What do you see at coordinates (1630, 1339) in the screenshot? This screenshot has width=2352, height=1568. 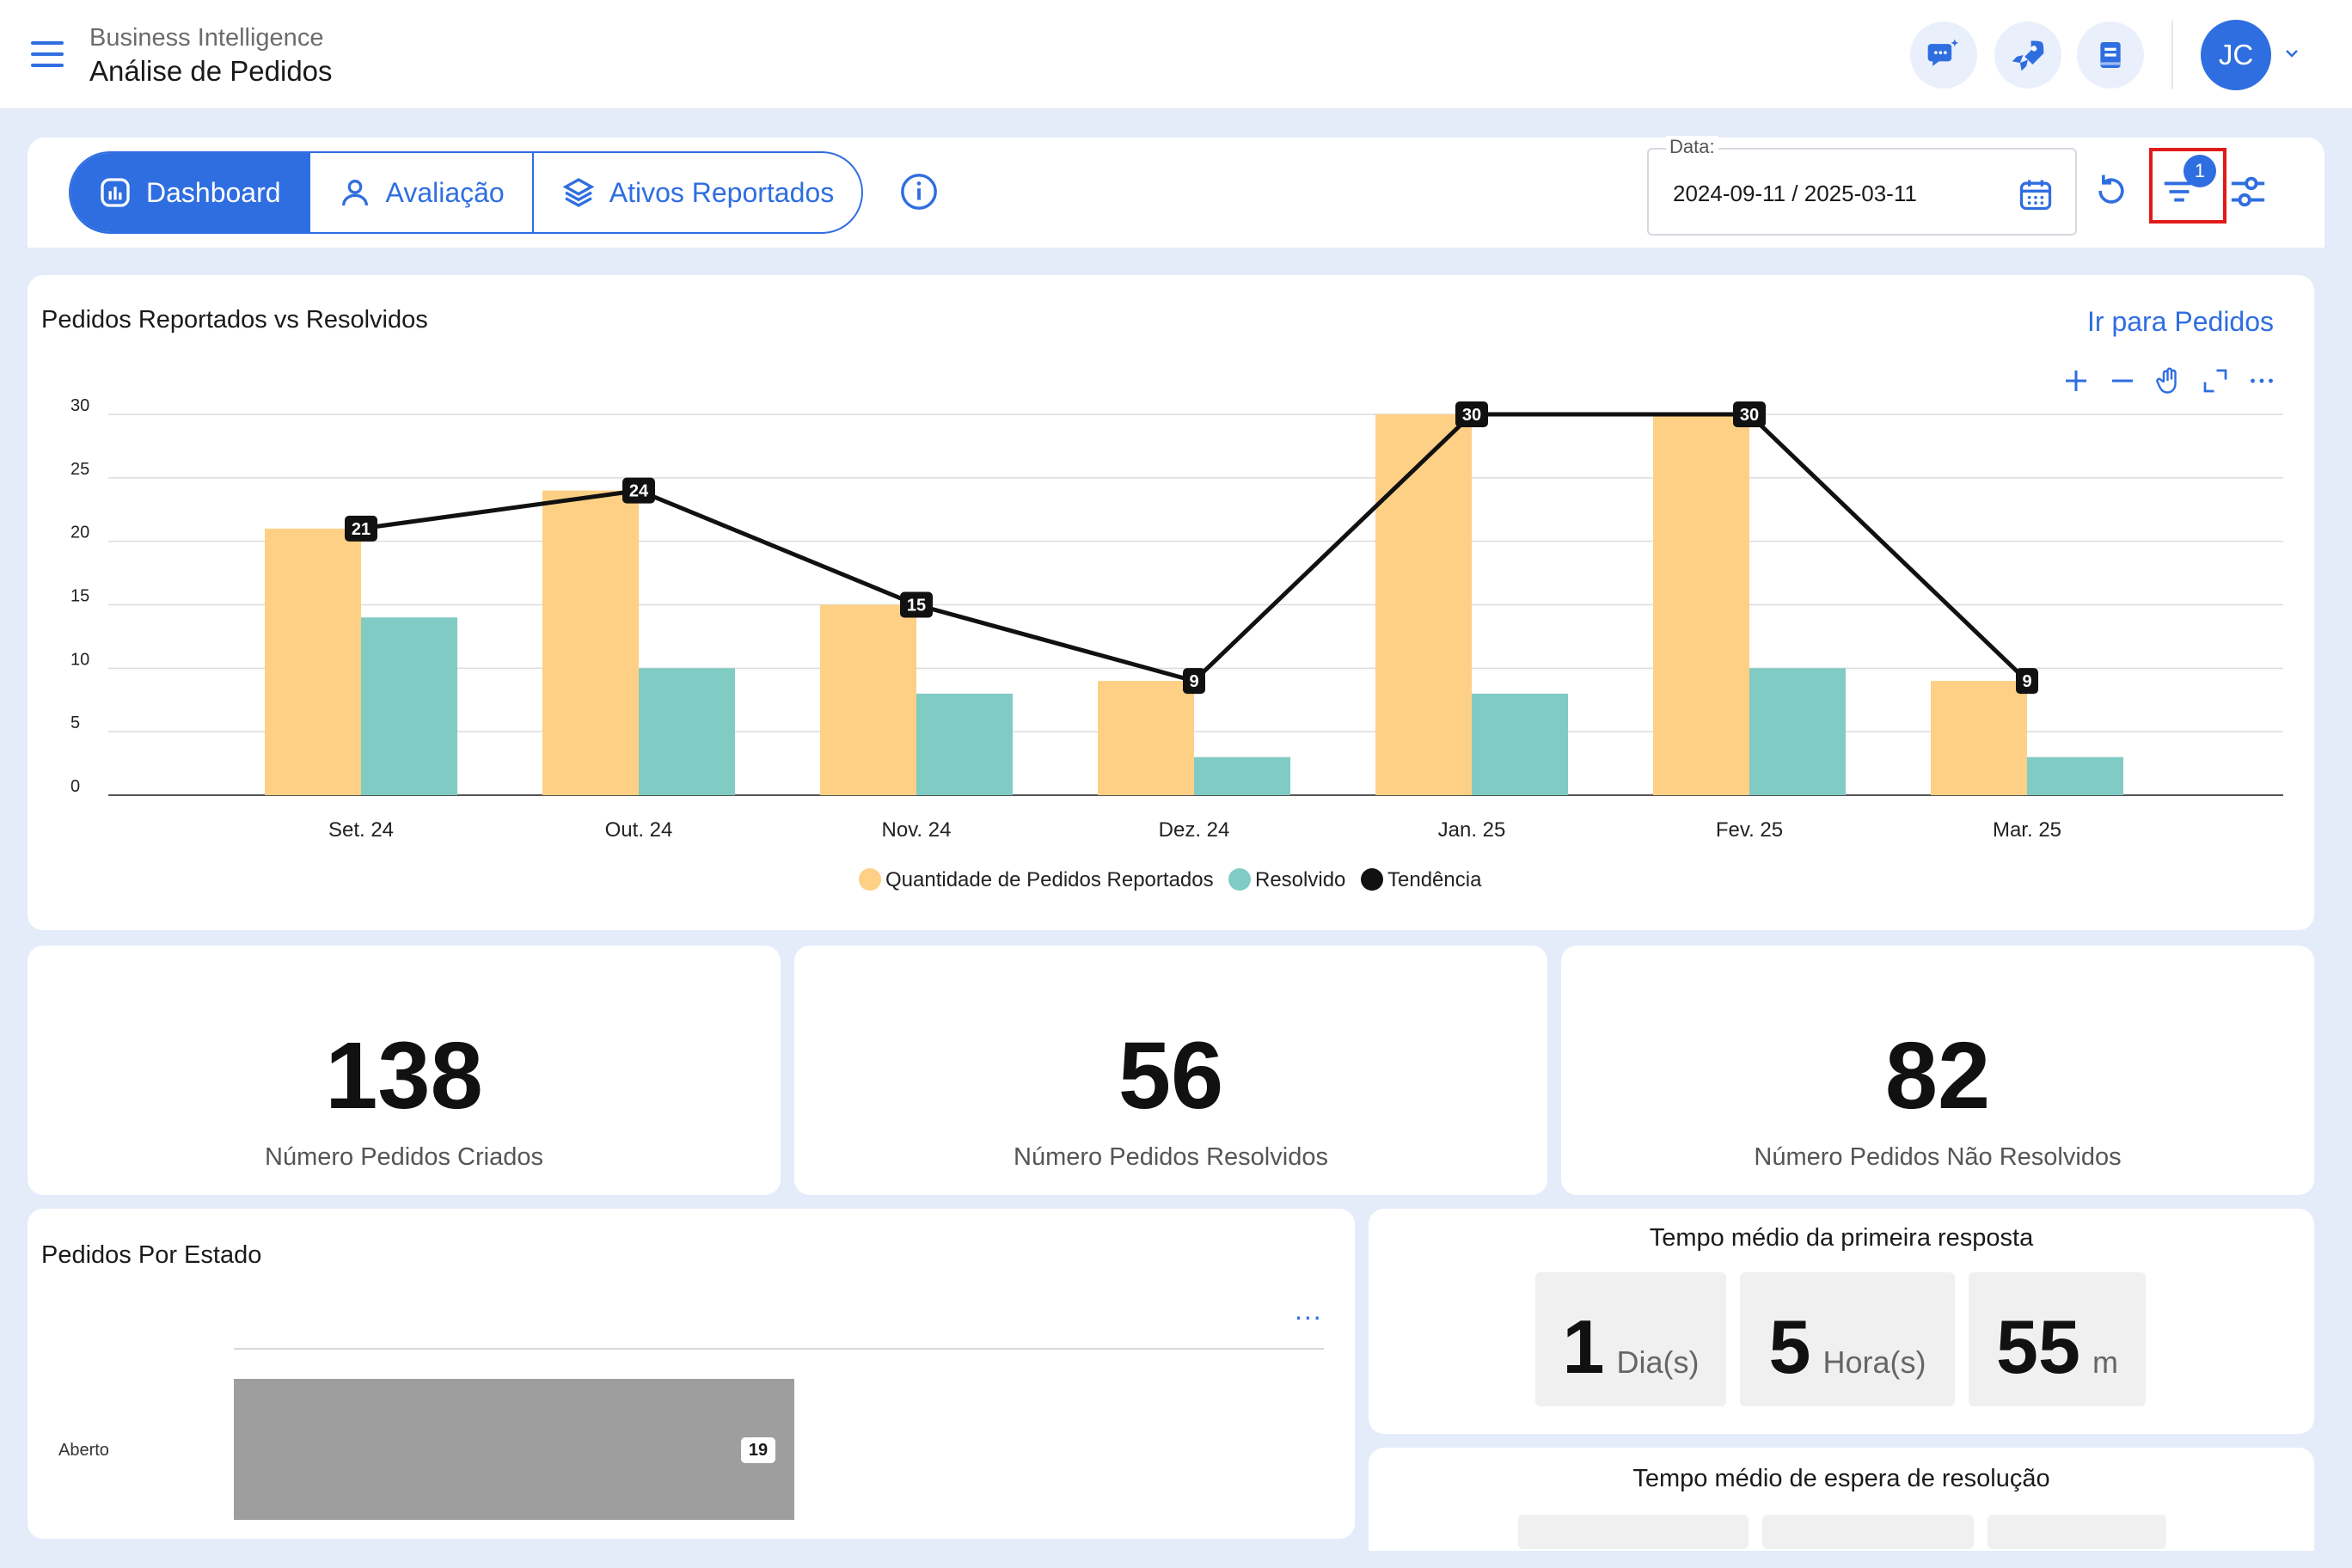 I see `time-box-days: 1 Dia(s)` at bounding box center [1630, 1339].